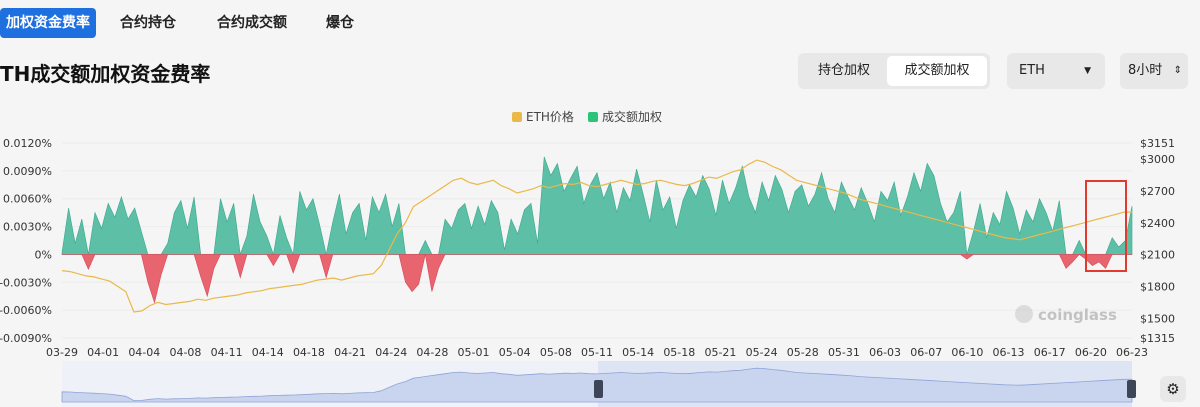 Image resolution: width=1200 pixels, height=407 pixels. What do you see at coordinates (1157, 255) in the screenshot?
I see `right-tick-label: $2100` at bounding box center [1157, 255].